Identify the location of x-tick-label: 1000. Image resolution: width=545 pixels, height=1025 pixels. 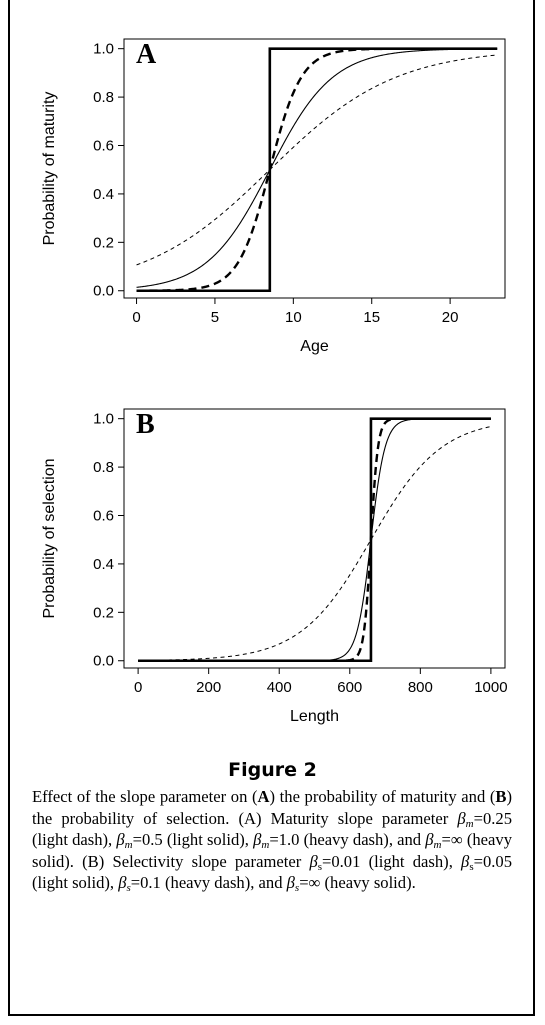
(490, 687).